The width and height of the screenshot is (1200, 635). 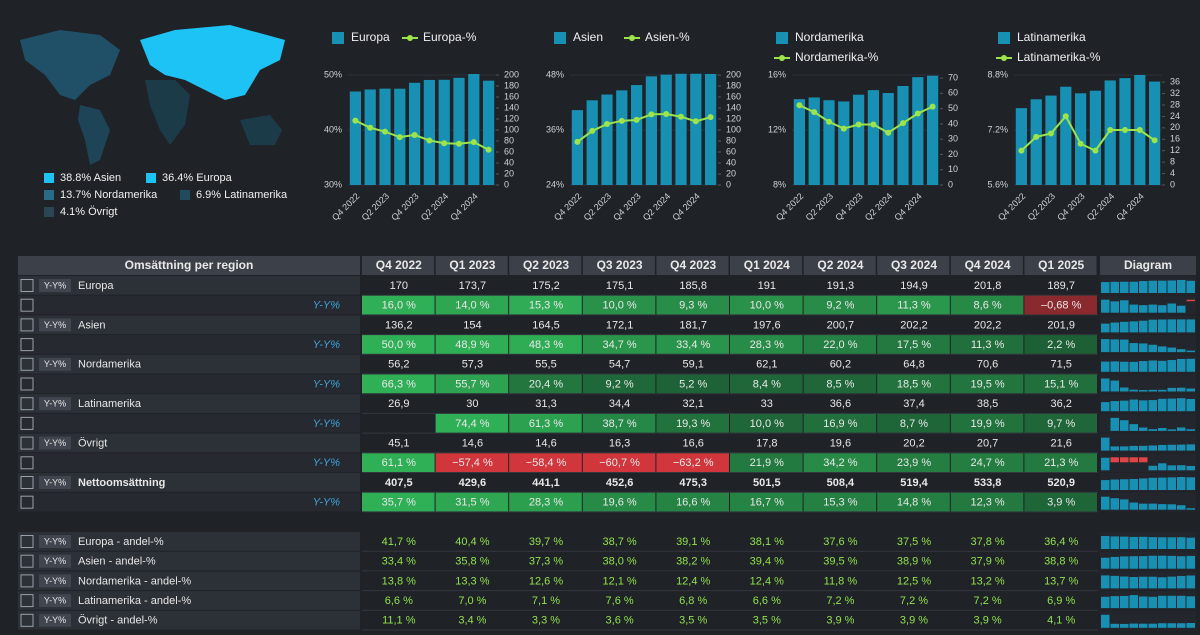 What do you see at coordinates (399, 601) in the screenshot?
I see `cell-value: 6,6 %` at bounding box center [399, 601].